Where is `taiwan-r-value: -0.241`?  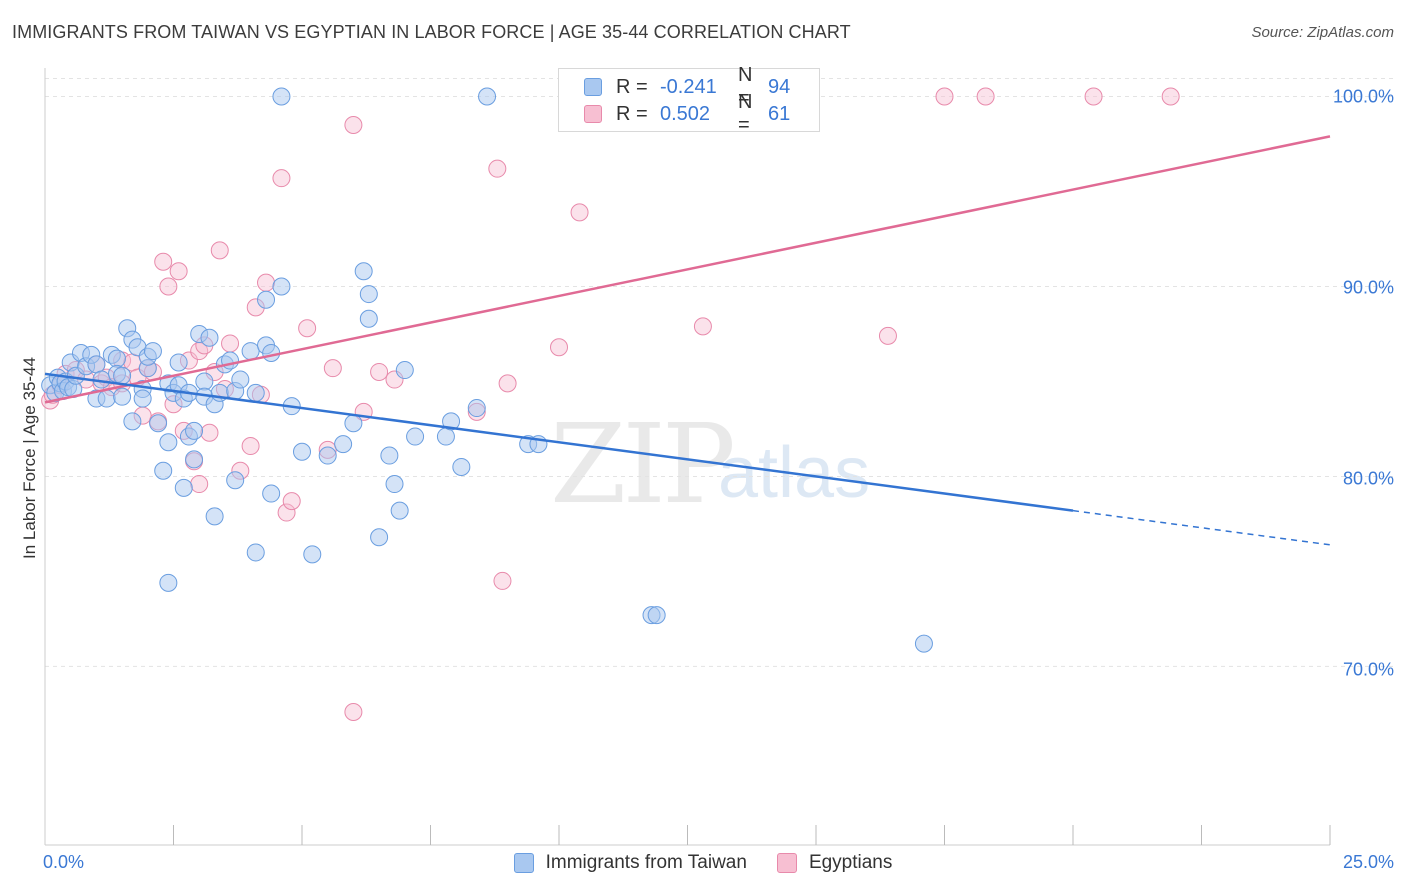 taiwan-r-value: -0.241 is located at coordinates (688, 86).